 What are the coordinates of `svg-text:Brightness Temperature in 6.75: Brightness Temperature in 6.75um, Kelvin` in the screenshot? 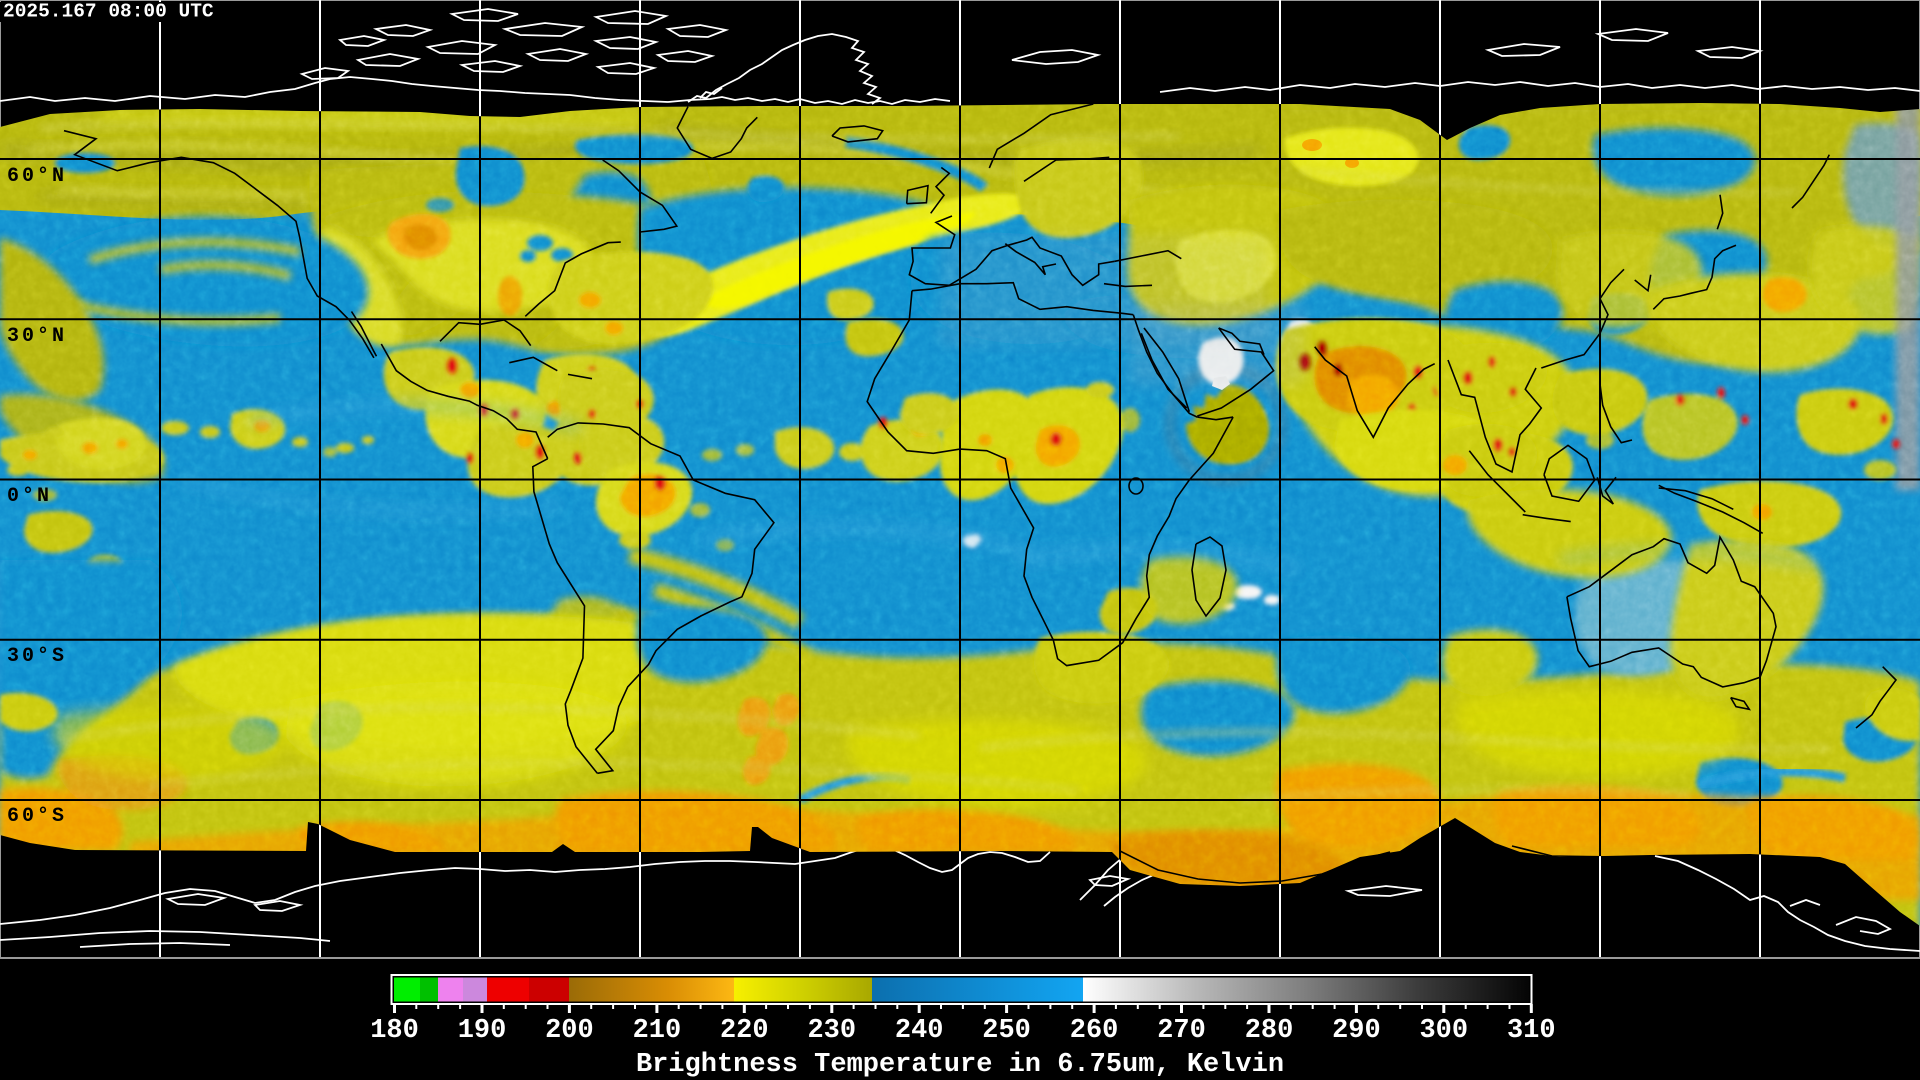 It's located at (960, 1065).